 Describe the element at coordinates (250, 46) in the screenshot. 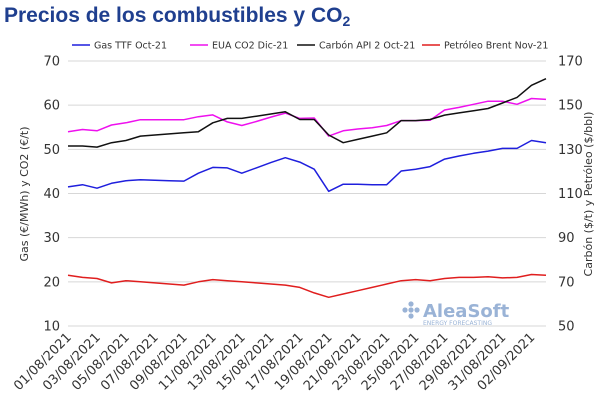

I see `legend-label: EUA CO2 Dic-21` at that location.